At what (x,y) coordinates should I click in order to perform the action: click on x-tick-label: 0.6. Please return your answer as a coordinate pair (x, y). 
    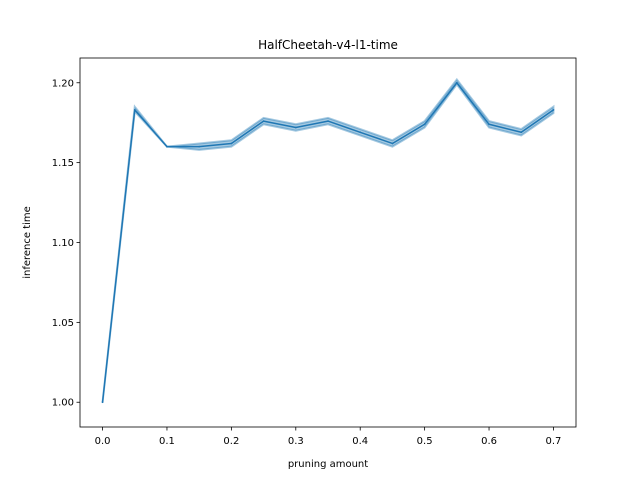
    Looking at the image, I should click on (489, 441).